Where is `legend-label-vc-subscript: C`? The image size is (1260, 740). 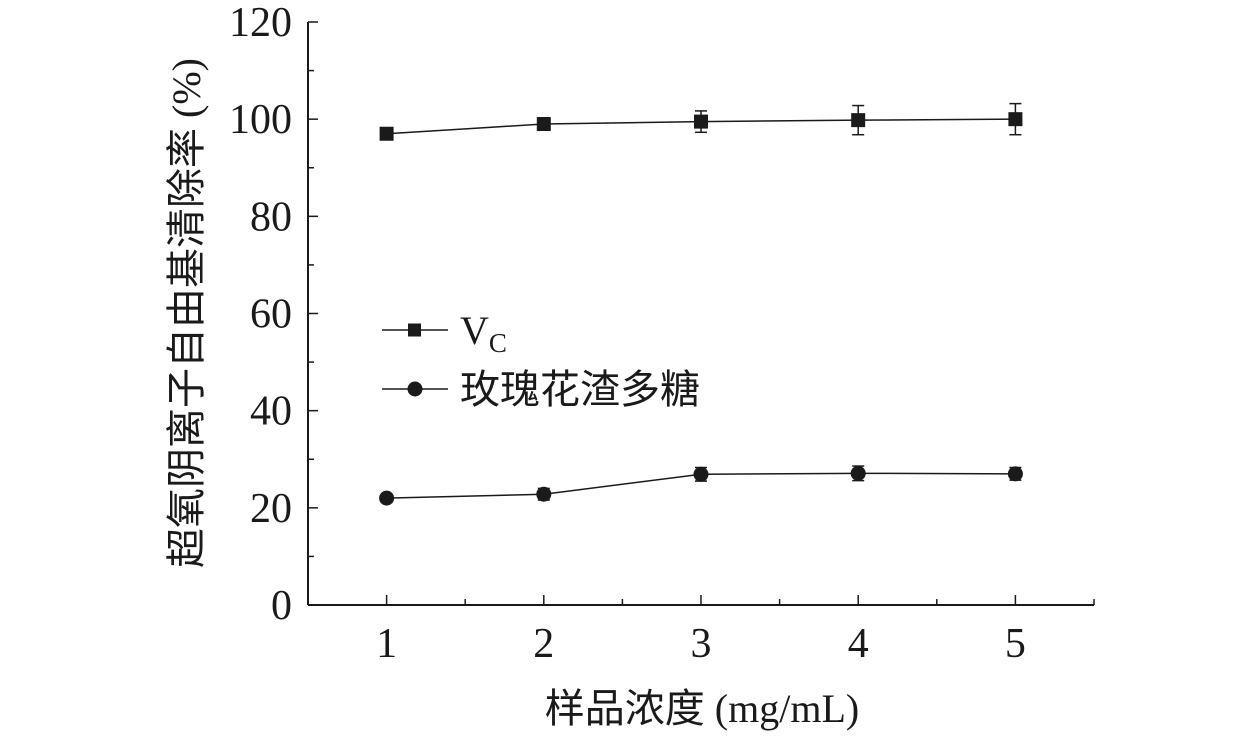 legend-label-vc-subscript: C is located at coordinates (498, 343).